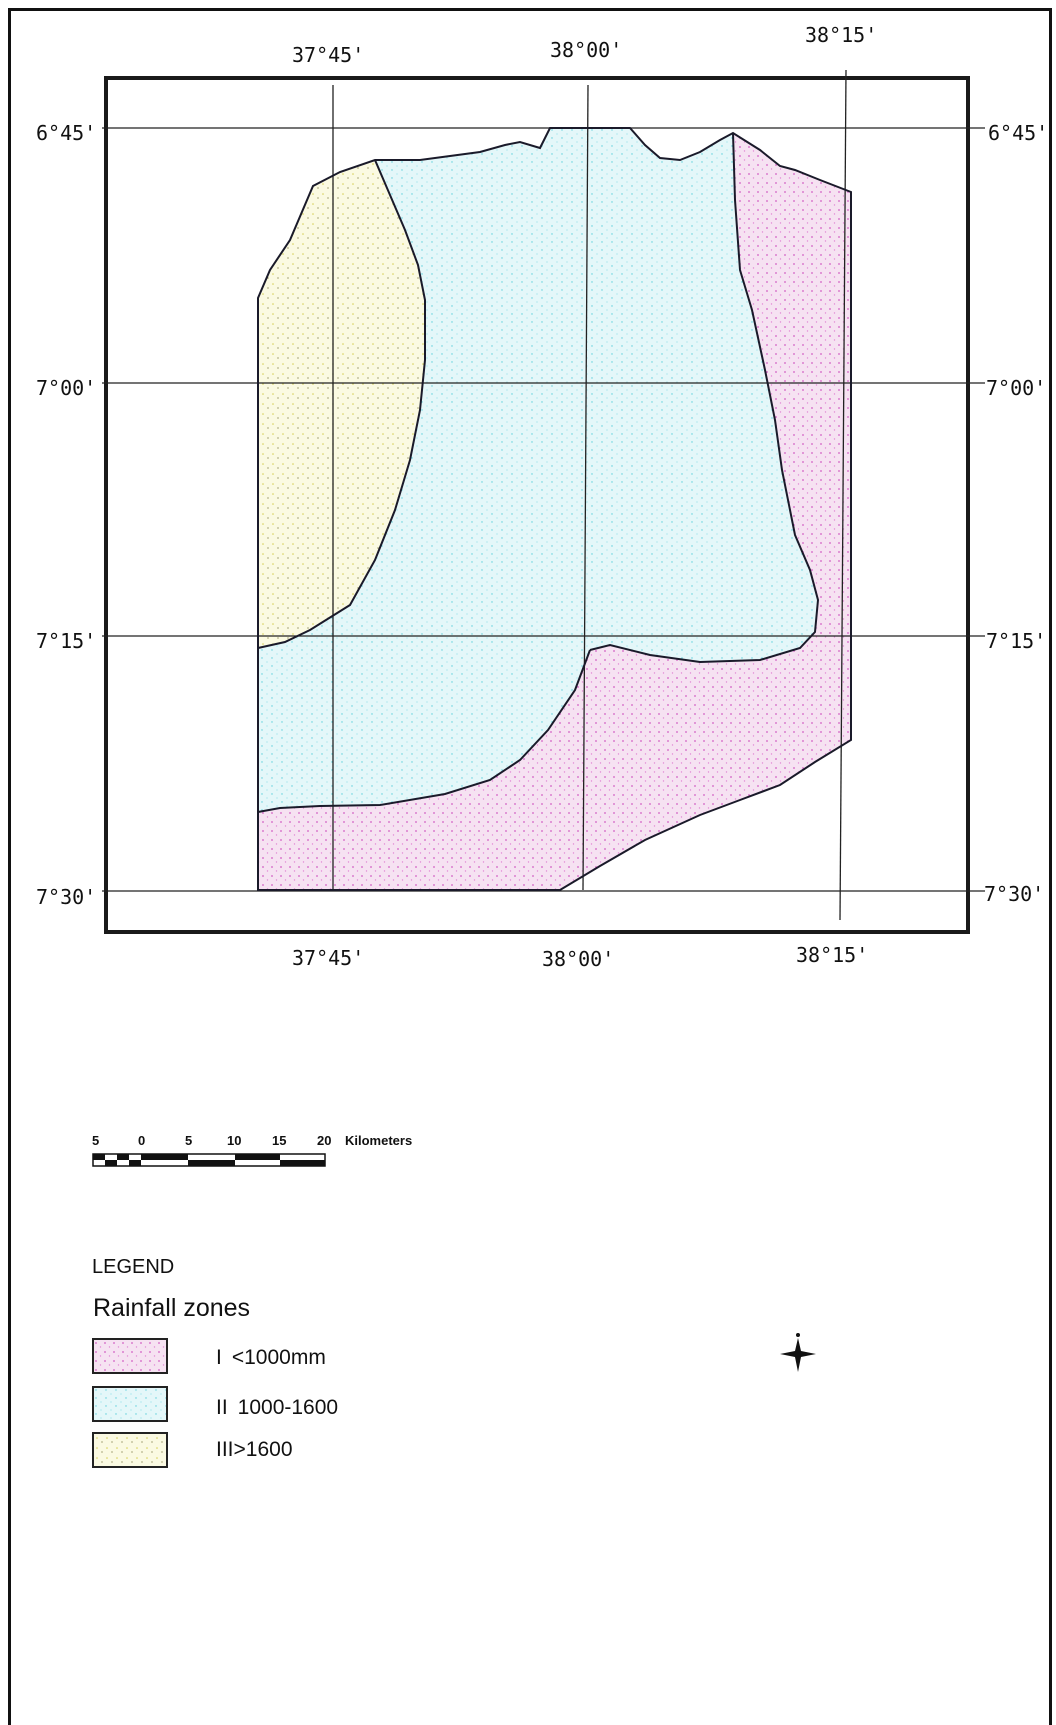  I want to click on lon-label-top: 38°00', so click(586, 50).